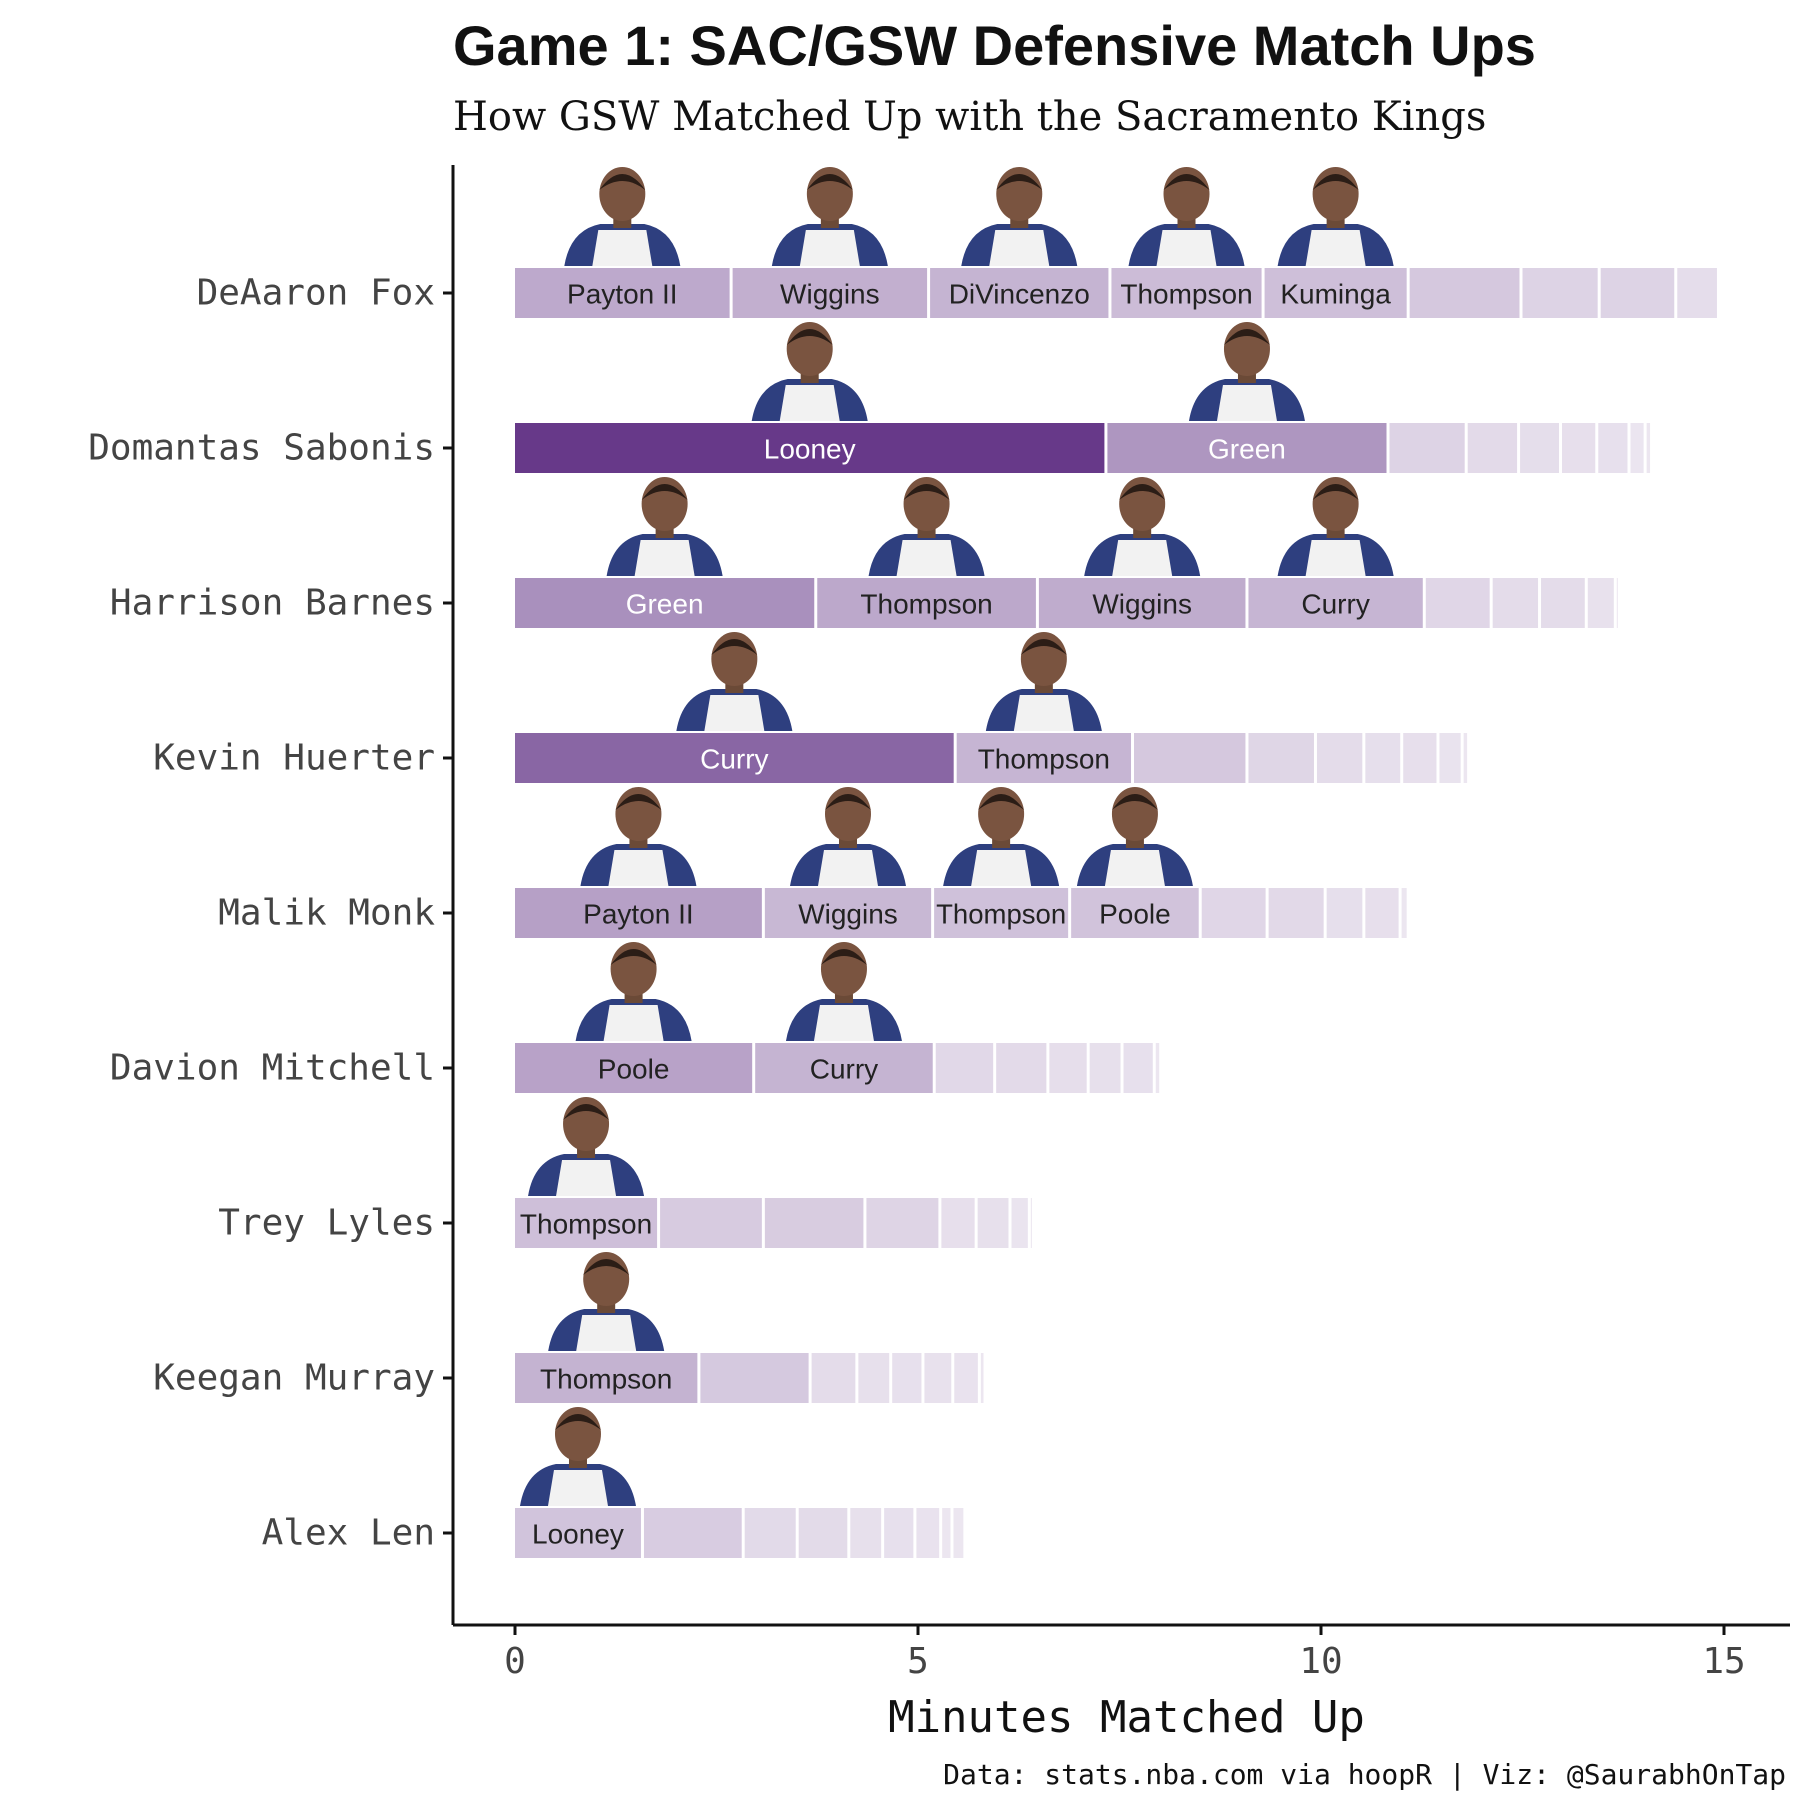  Describe the element at coordinates (316, 293) in the screenshot. I see `y-tick-label-deaaron-fox: DeAaron Fox` at that location.